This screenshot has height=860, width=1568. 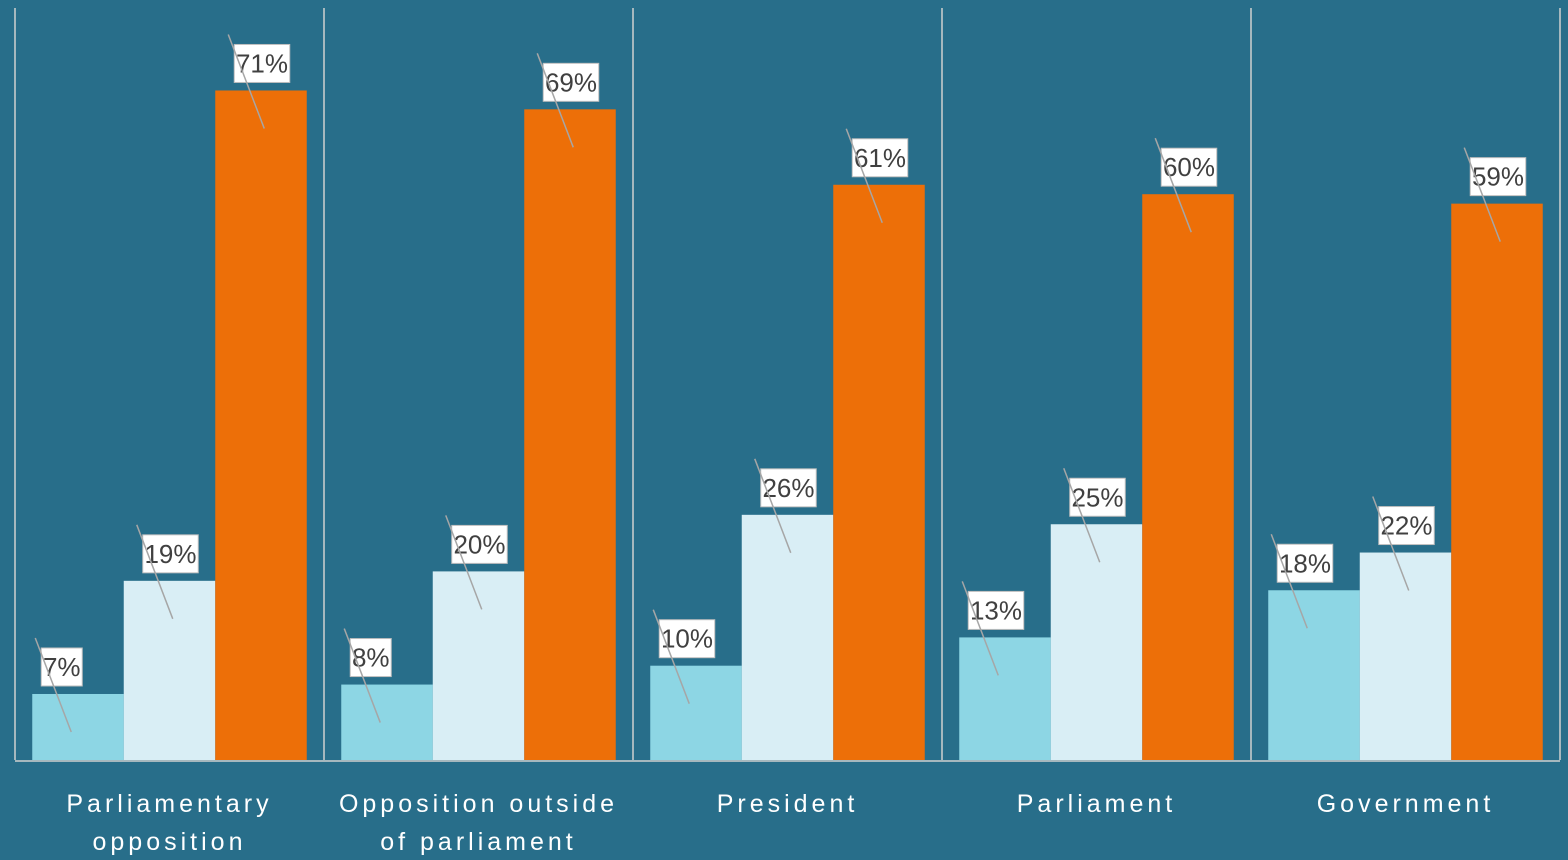 What do you see at coordinates (262, 63) in the screenshot?
I see `data-label: 71%` at bounding box center [262, 63].